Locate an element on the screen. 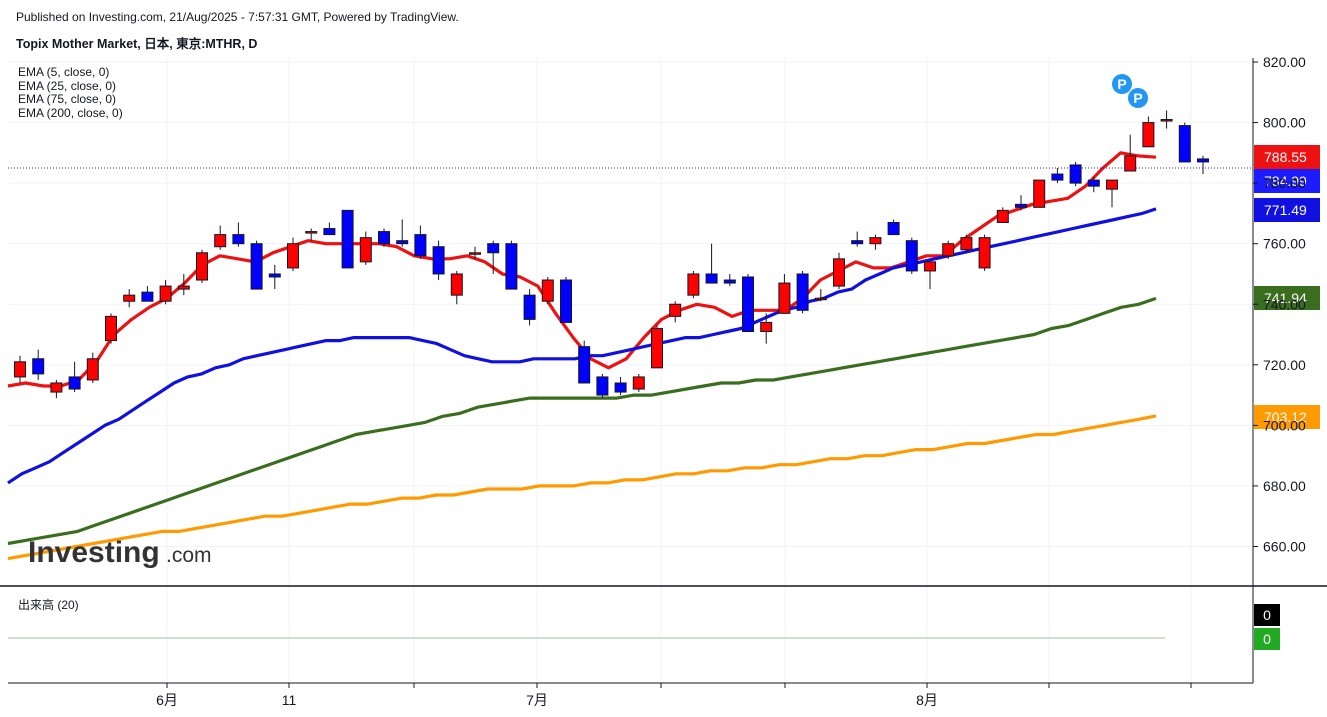 The width and height of the screenshot is (1327, 717). y-tick-label: 720.00 is located at coordinates (1284, 365).